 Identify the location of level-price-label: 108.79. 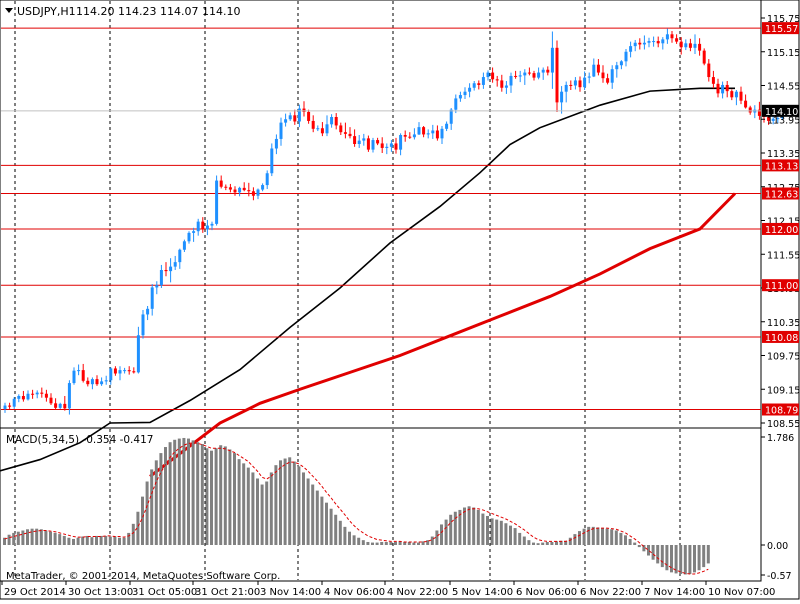
(781, 411).